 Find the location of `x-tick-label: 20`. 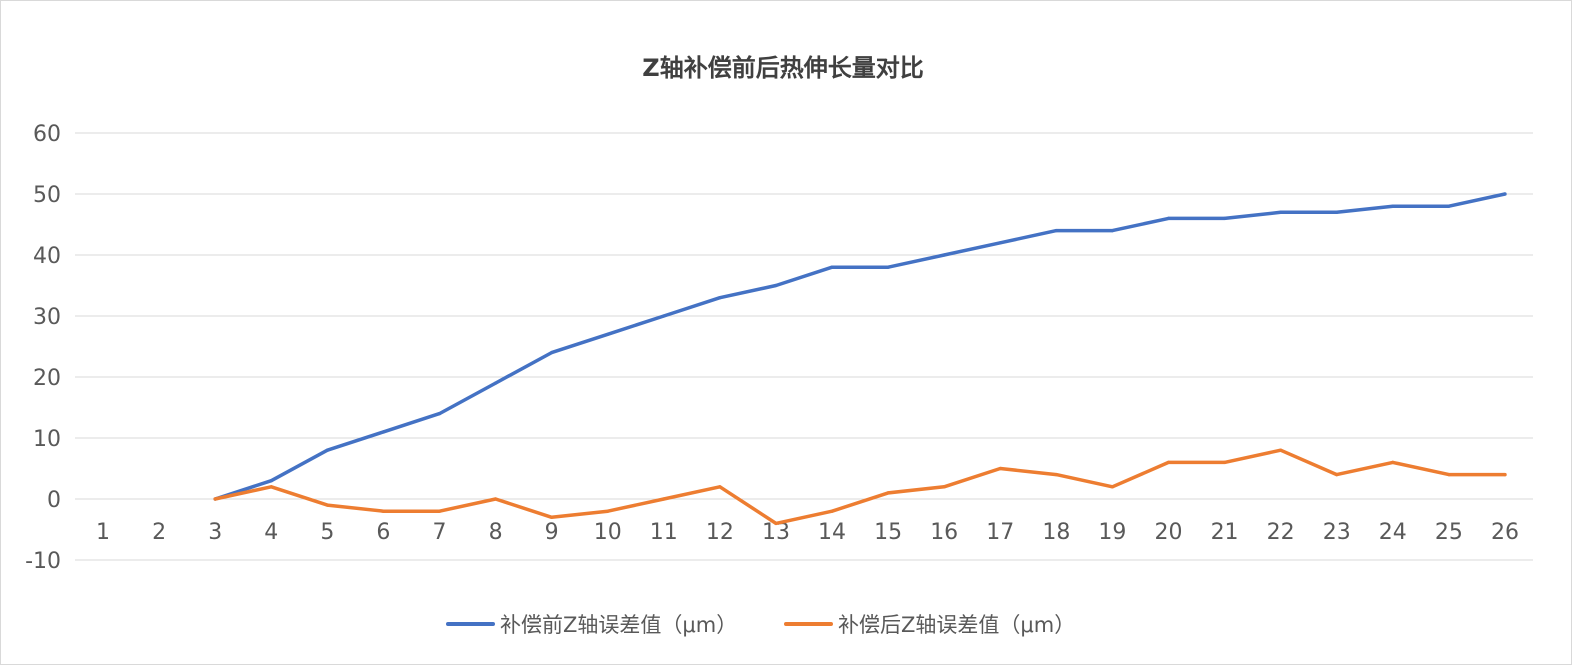

x-tick-label: 20 is located at coordinates (1169, 532).